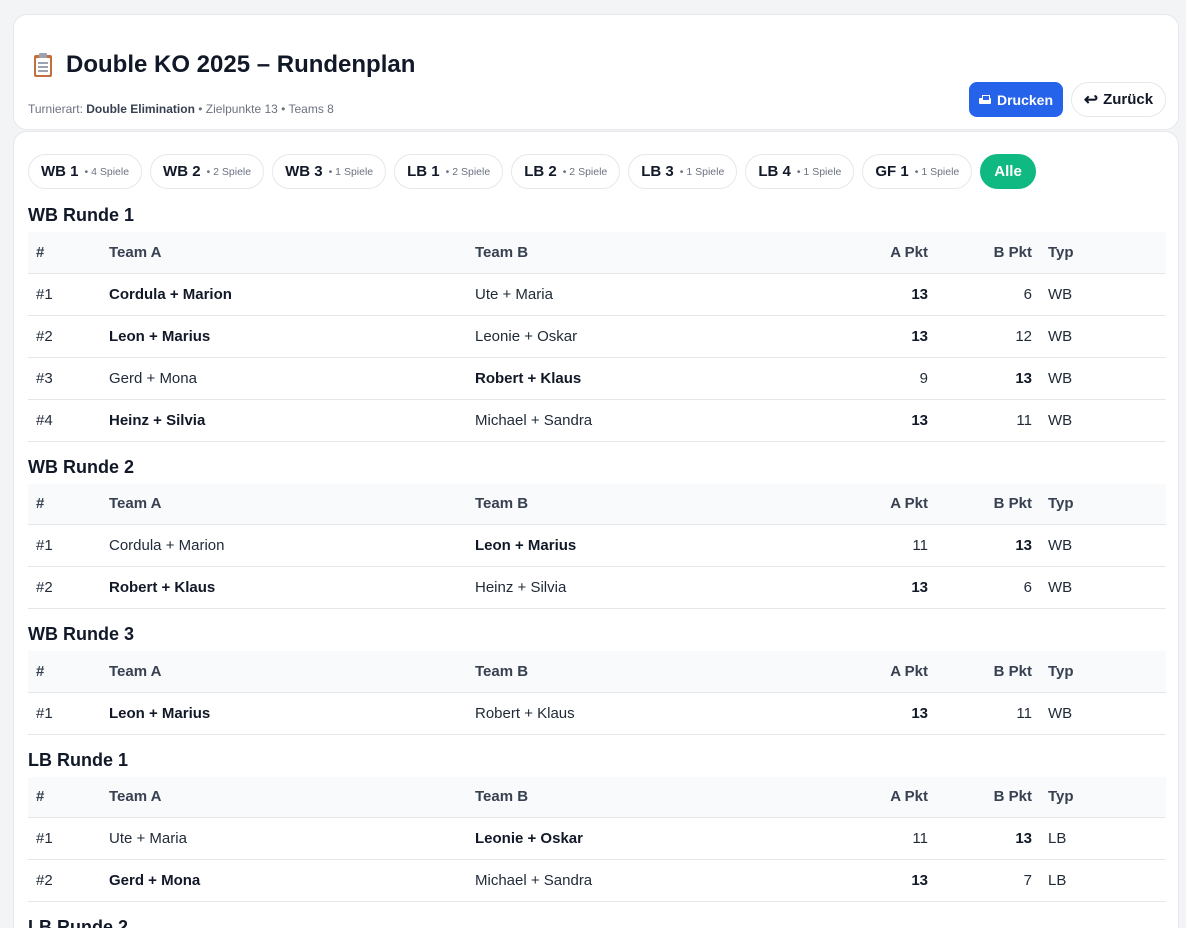 The image size is (1186, 928). I want to click on match-number: #4, so click(68, 420).